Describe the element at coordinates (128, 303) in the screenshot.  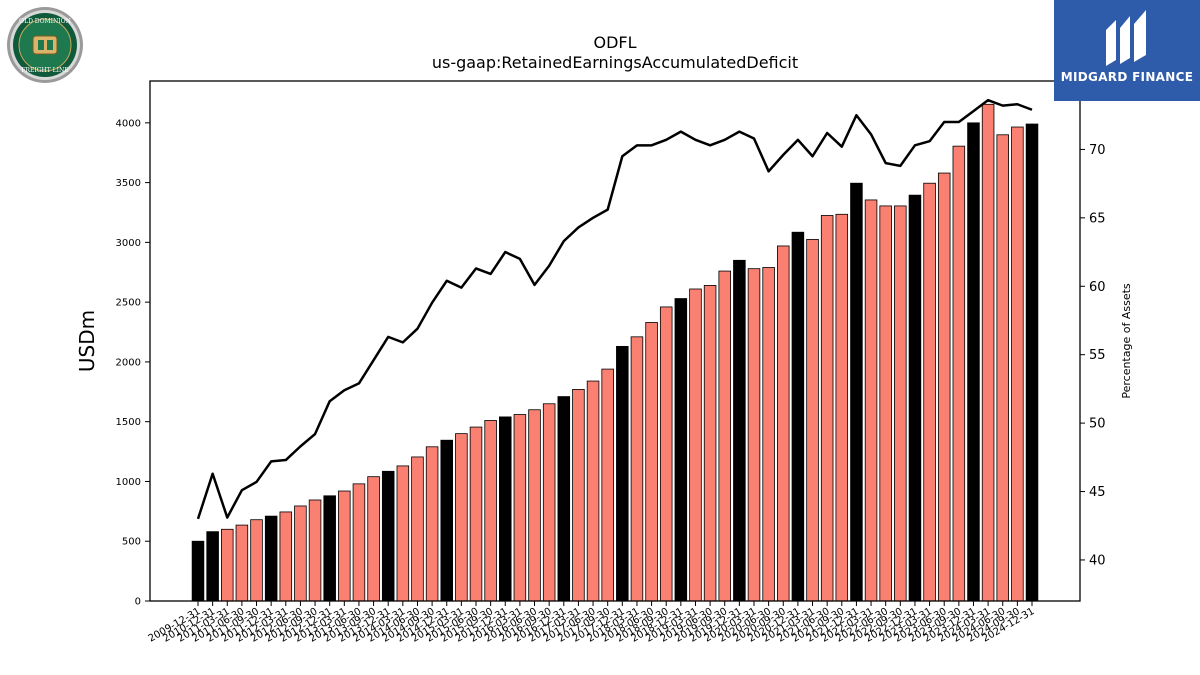
I see `left-y-tick-label: 2500` at that location.